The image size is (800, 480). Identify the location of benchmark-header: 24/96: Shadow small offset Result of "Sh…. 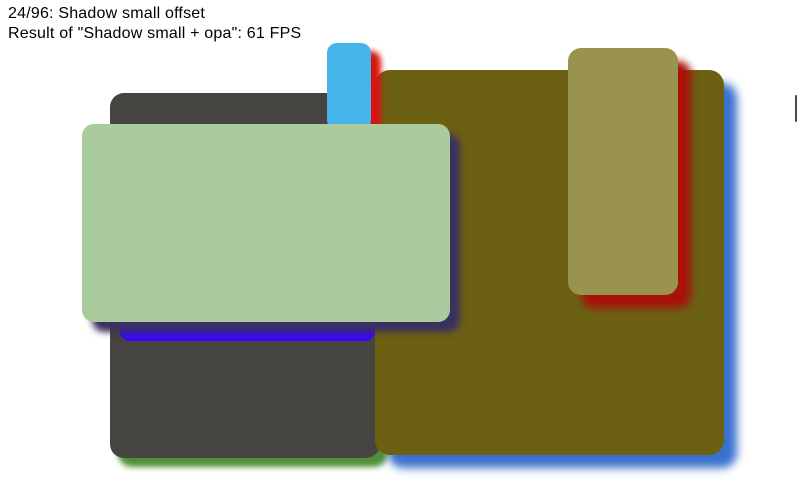
(154, 24).